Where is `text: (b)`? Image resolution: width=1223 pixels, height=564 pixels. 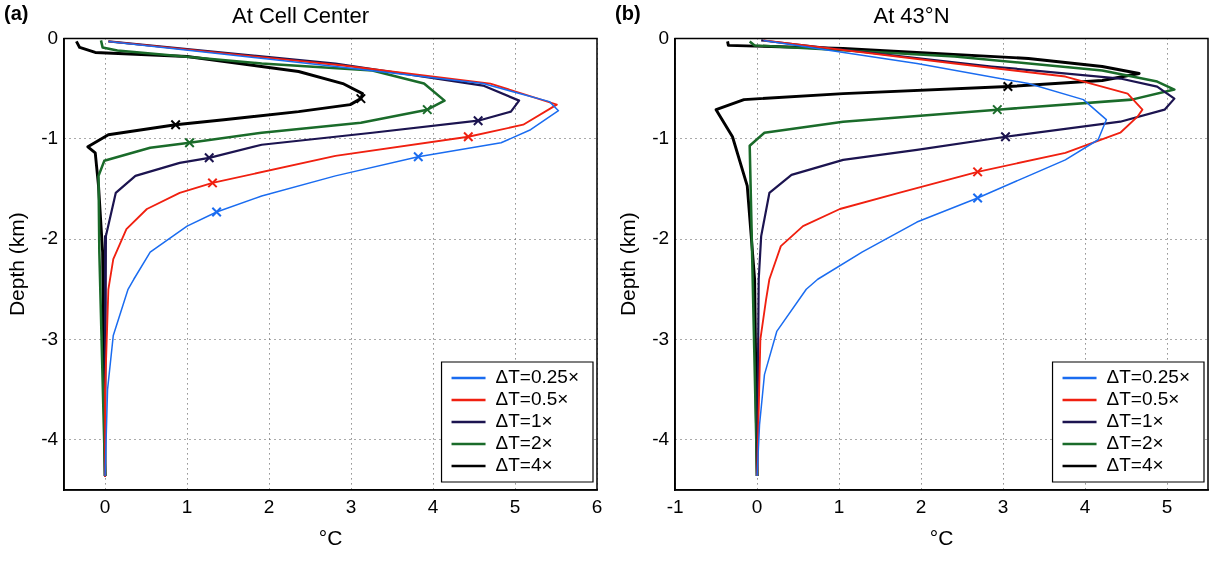 text: (b) is located at coordinates (628, 12).